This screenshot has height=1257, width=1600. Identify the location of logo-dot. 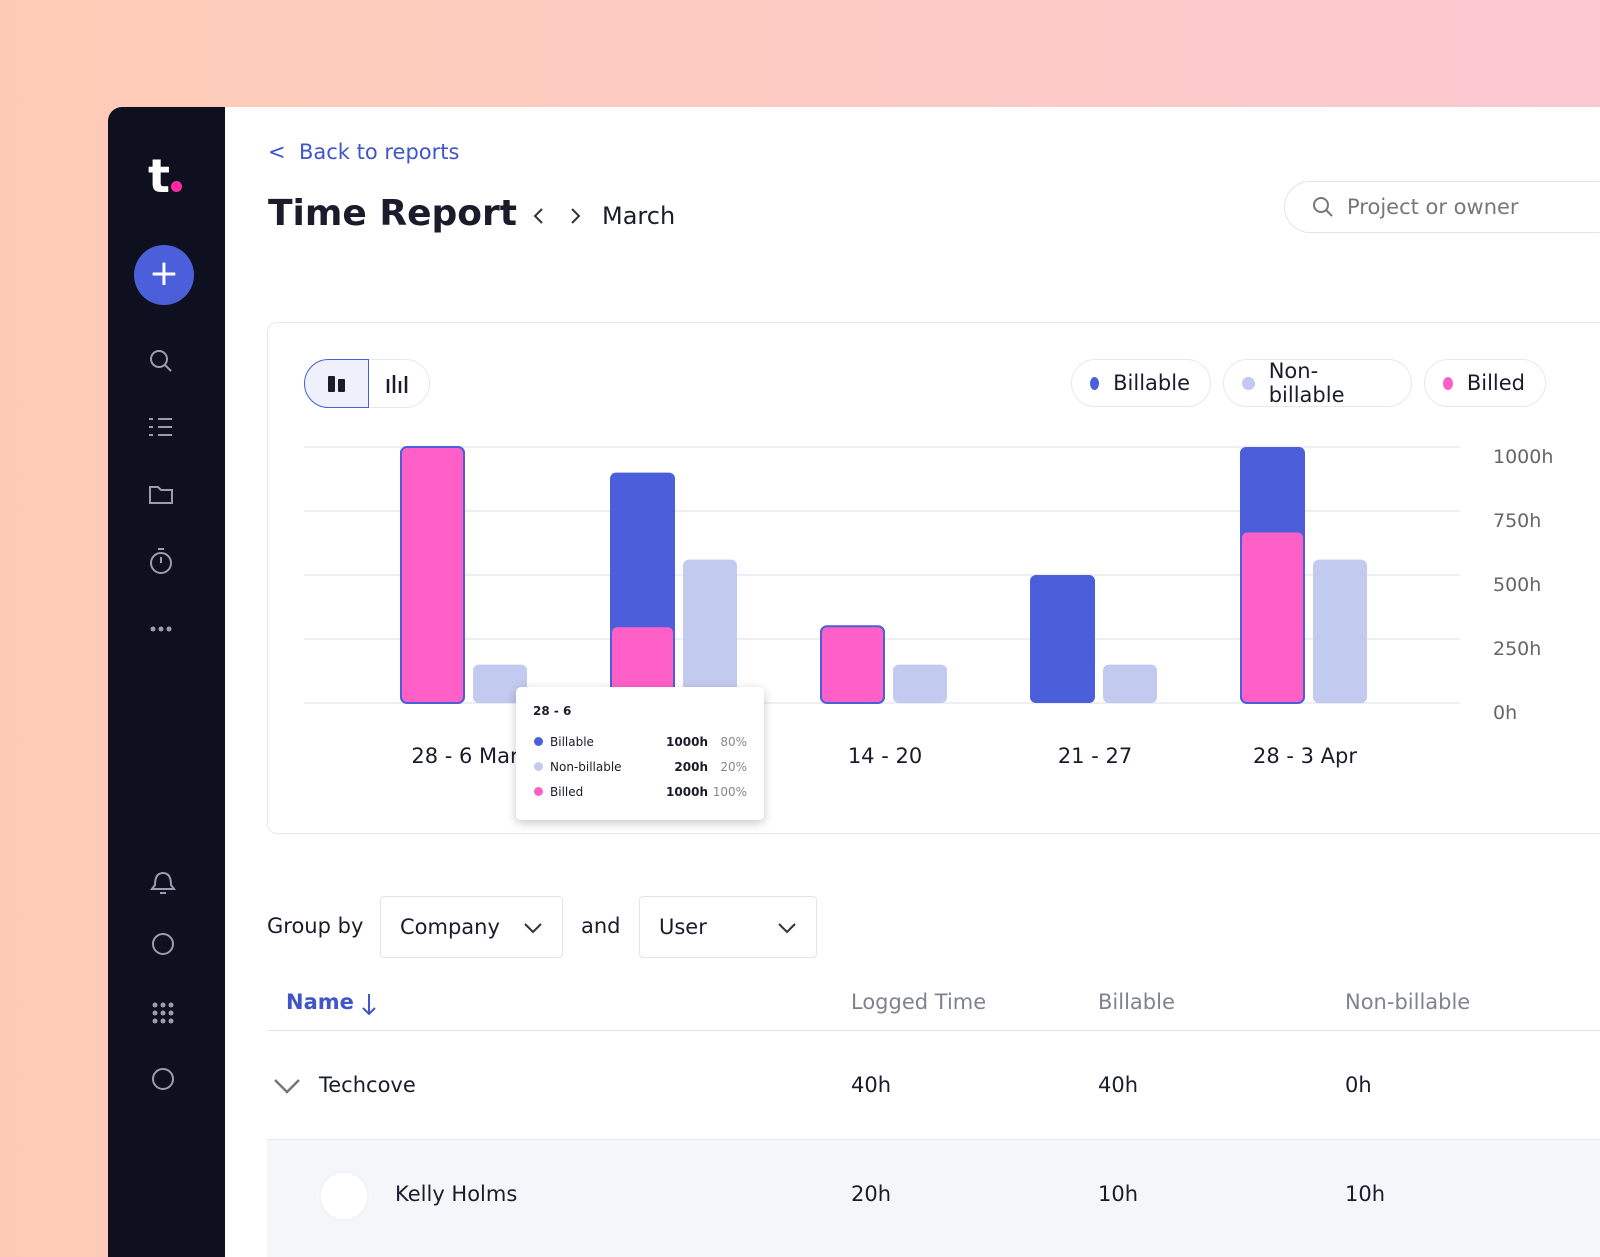
(176, 186).